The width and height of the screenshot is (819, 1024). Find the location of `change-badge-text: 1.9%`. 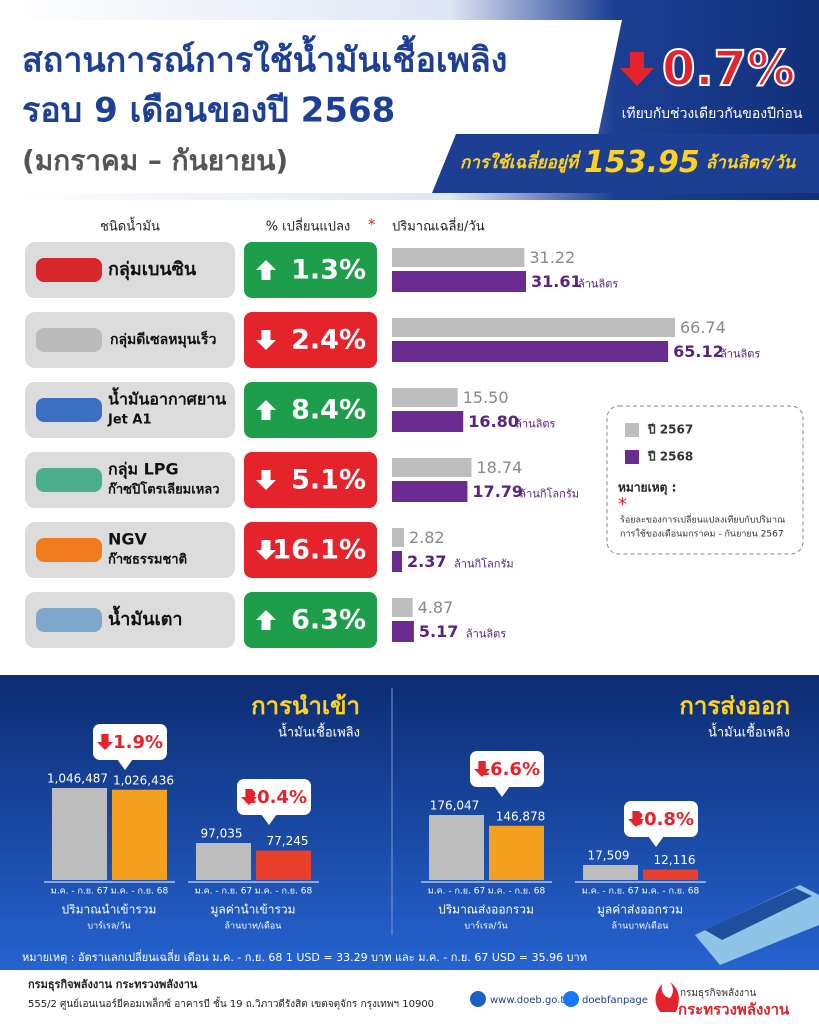

change-badge-text: 1.9% is located at coordinates (138, 742).